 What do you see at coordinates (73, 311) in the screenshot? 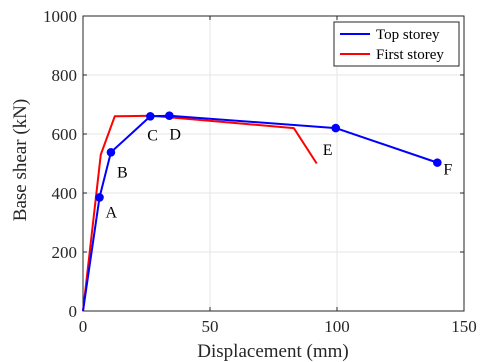
I see `y-tick-label: 0` at bounding box center [73, 311].